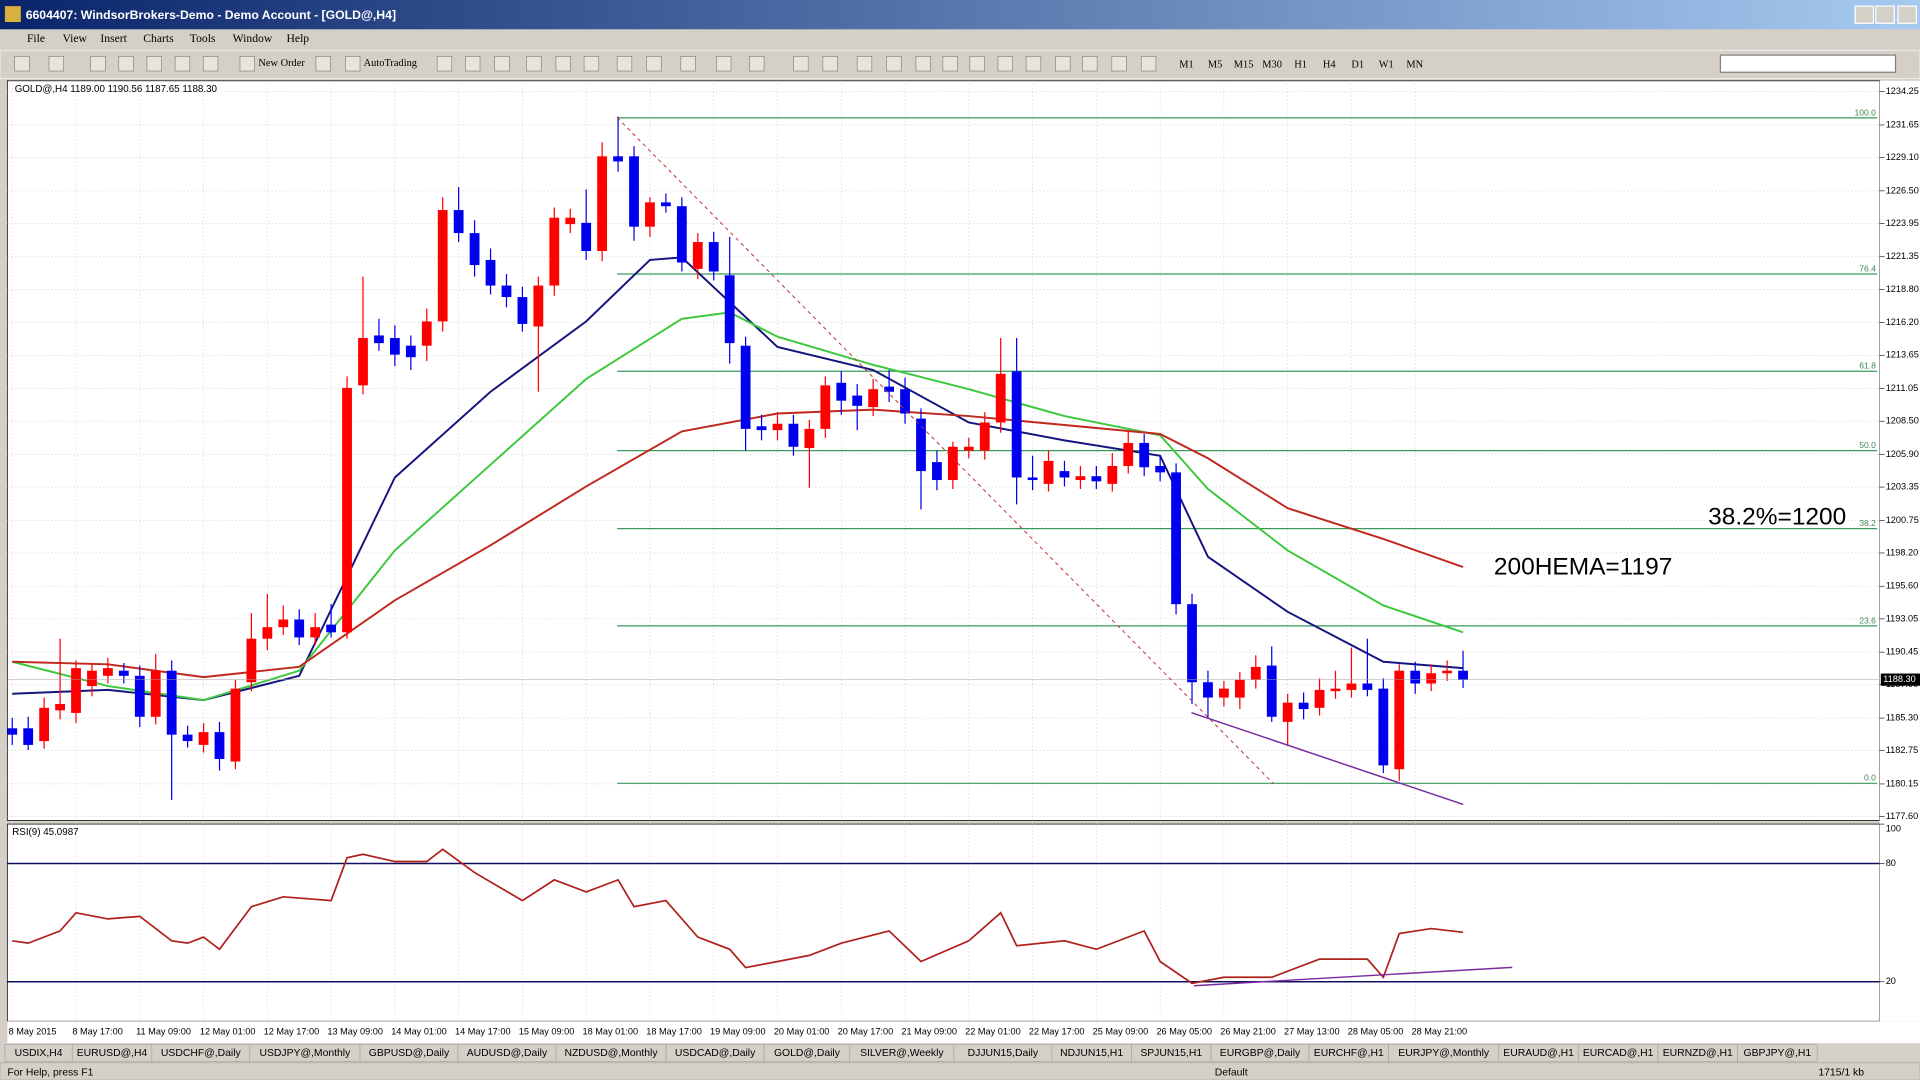  What do you see at coordinates (1902, 652) in the screenshot?
I see `y-tick-label: 1190.45` at bounding box center [1902, 652].